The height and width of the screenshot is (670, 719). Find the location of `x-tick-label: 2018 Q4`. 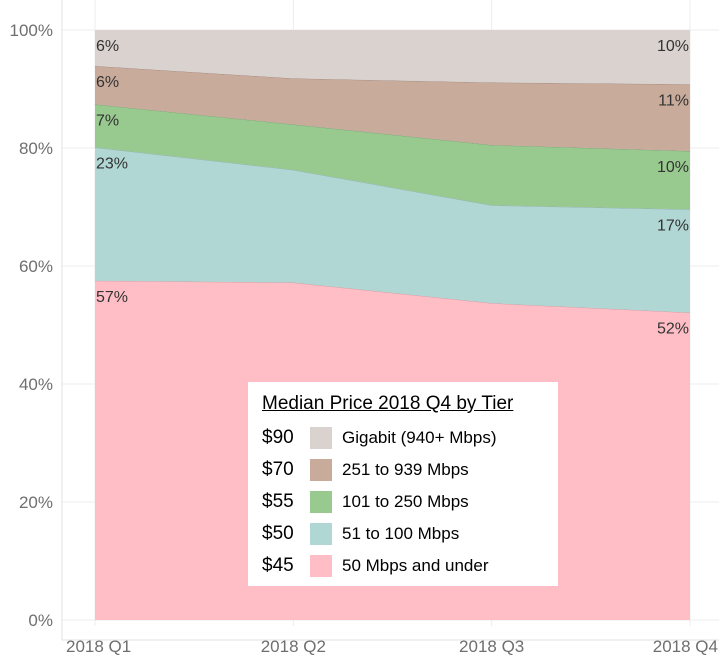

x-tick-label: 2018 Q4 is located at coordinates (685, 646).